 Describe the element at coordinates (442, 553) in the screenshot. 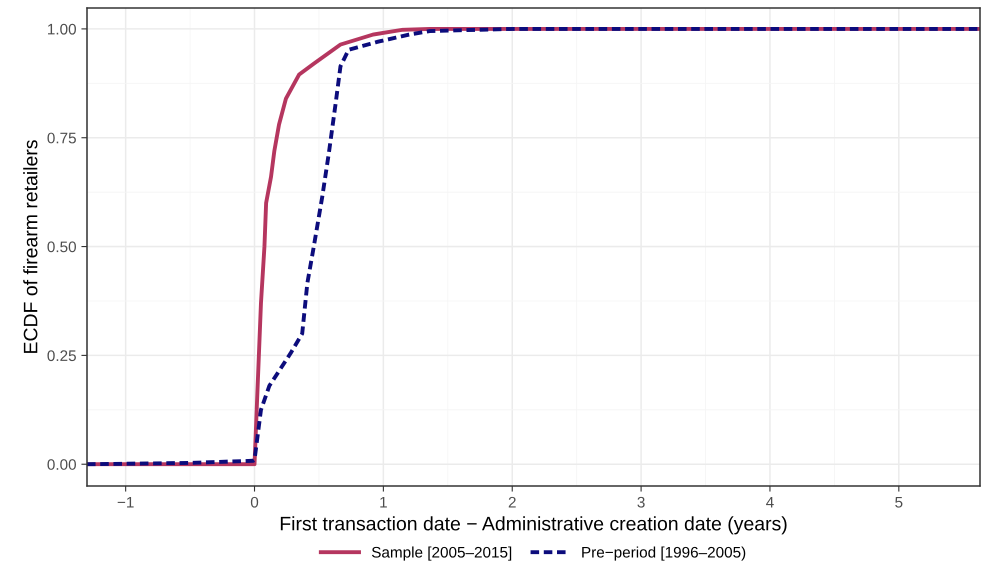

I see `legend-label: Sample [2005–2015]` at that location.